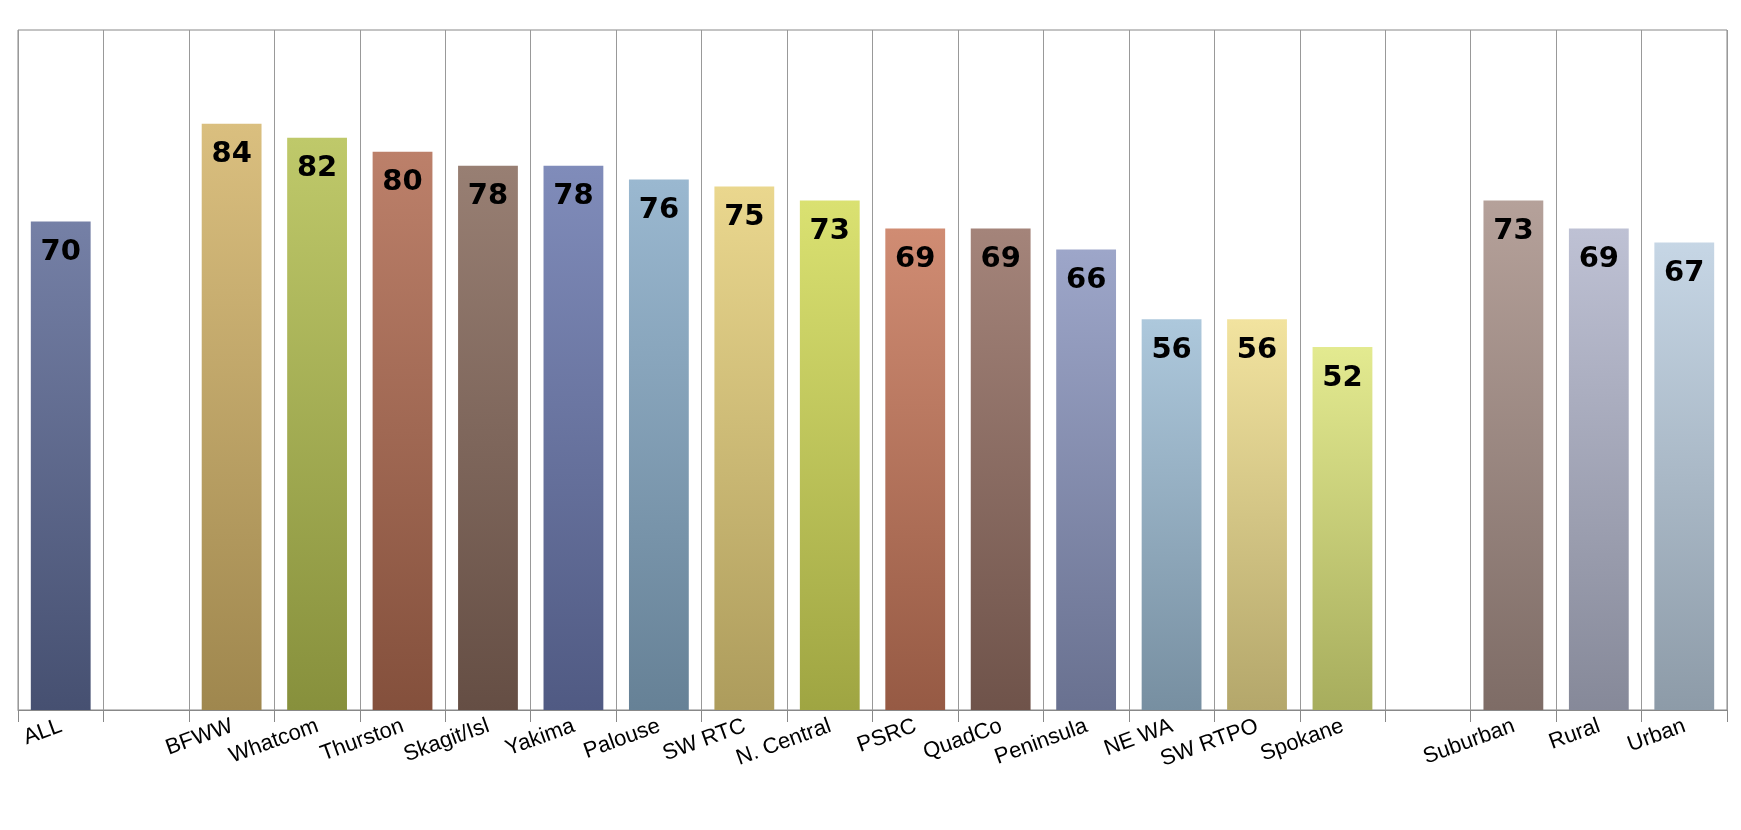 This screenshot has height=830, width=1741. What do you see at coordinates (1342, 375) in the screenshot?
I see `data-label: 52` at bounding box center [1342, 375].